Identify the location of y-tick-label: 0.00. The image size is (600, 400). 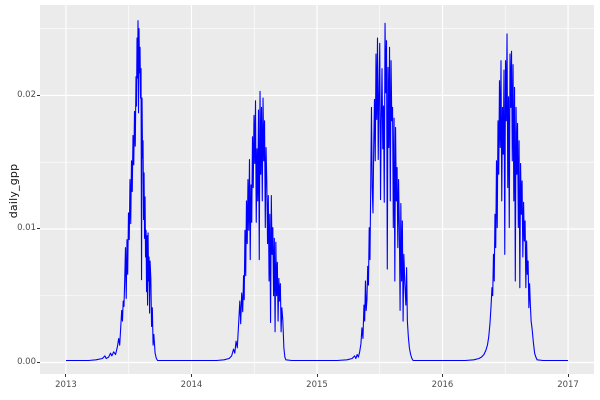
(26, 362).